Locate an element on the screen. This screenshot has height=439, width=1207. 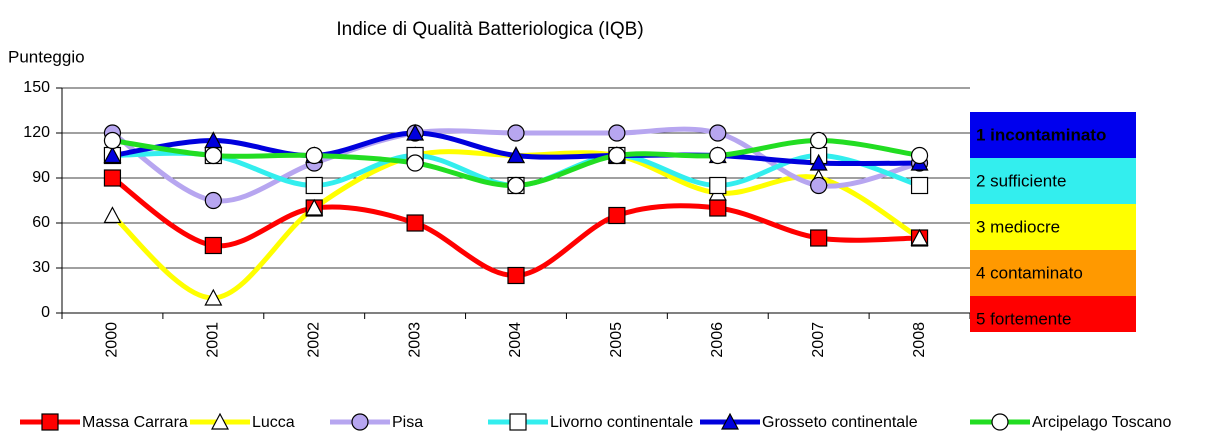
band-label: 3 mediocre is located at coordinates (1018, 226).